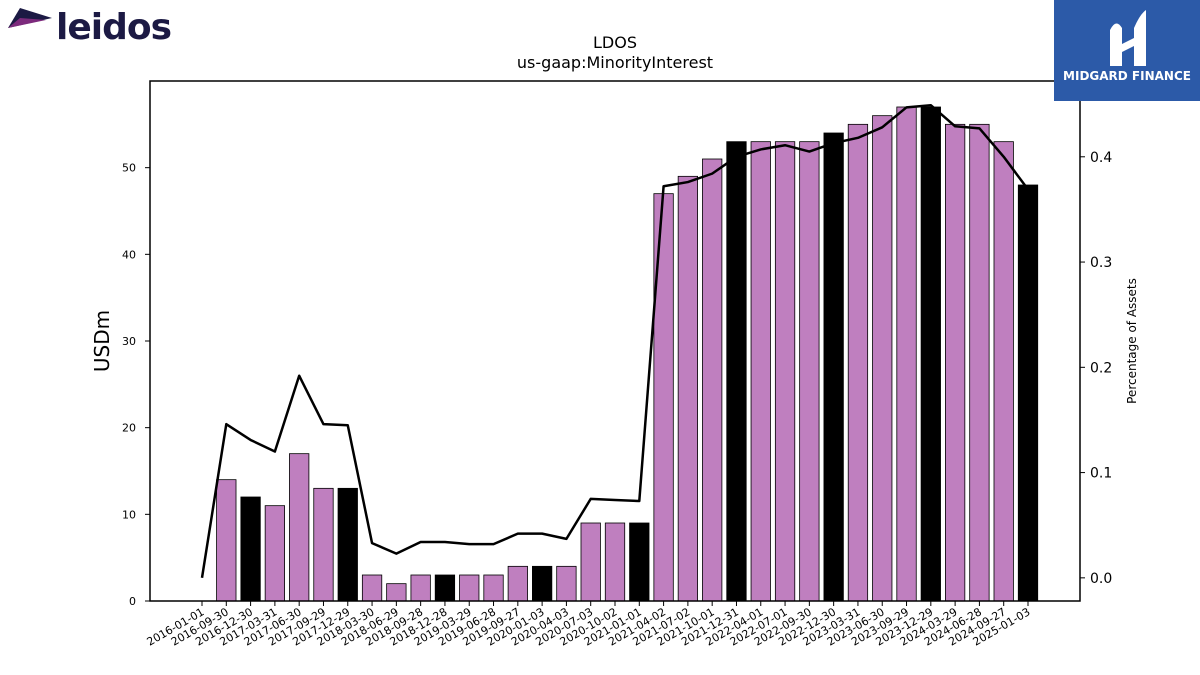 The height and width of the screenshot is (675, 1200). Describe the element at coordinates (1101, 158) in the screenshot. I see `y2-tick-label: 0.4` at that location.